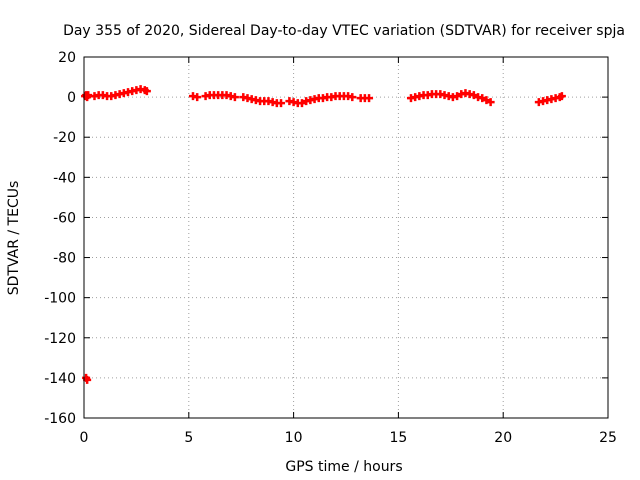  Describe the element at coordinates (71, 98) in the screenshot. I see `y-tick-label: 0` at that location.